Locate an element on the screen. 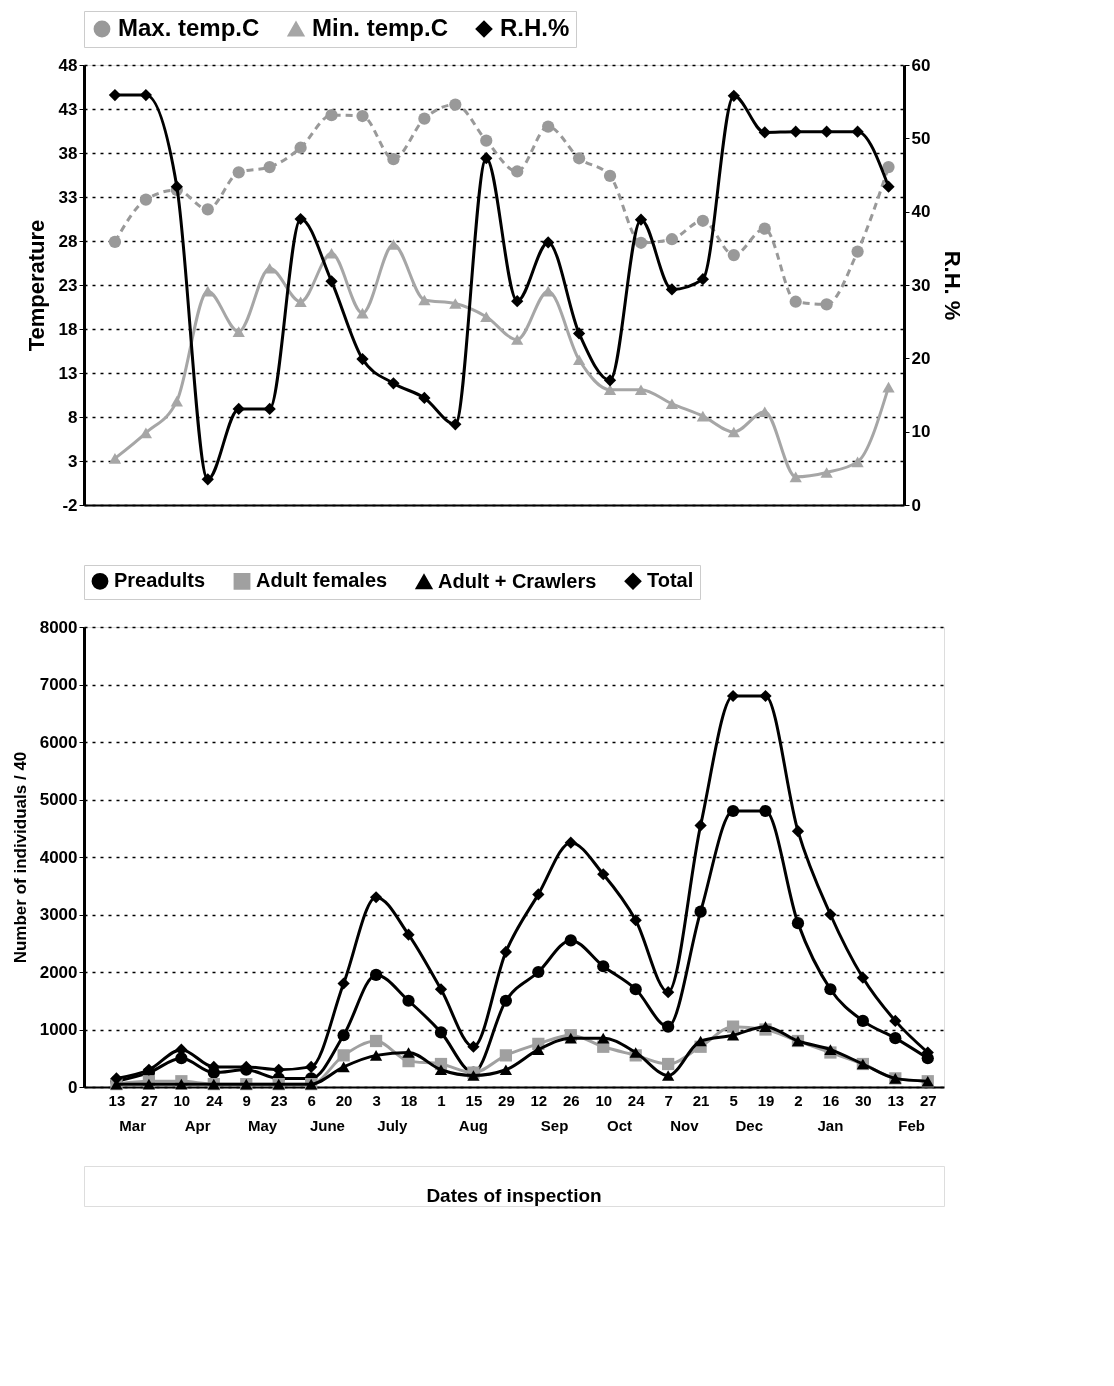 This screenshot has height=1386, width=1114. y-tick-label: 8000 is located at coordinates (58, 627).